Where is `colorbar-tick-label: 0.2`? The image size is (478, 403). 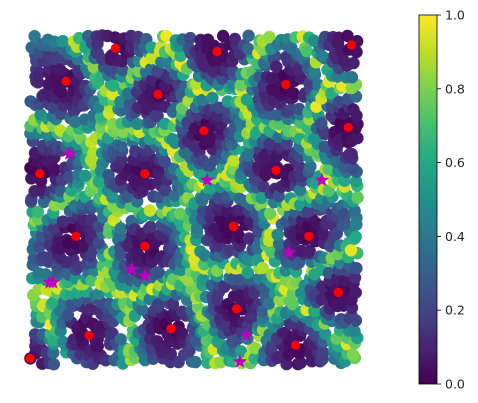
colorbar-tick-label: 0.2 is located at coordinates (455, 310).